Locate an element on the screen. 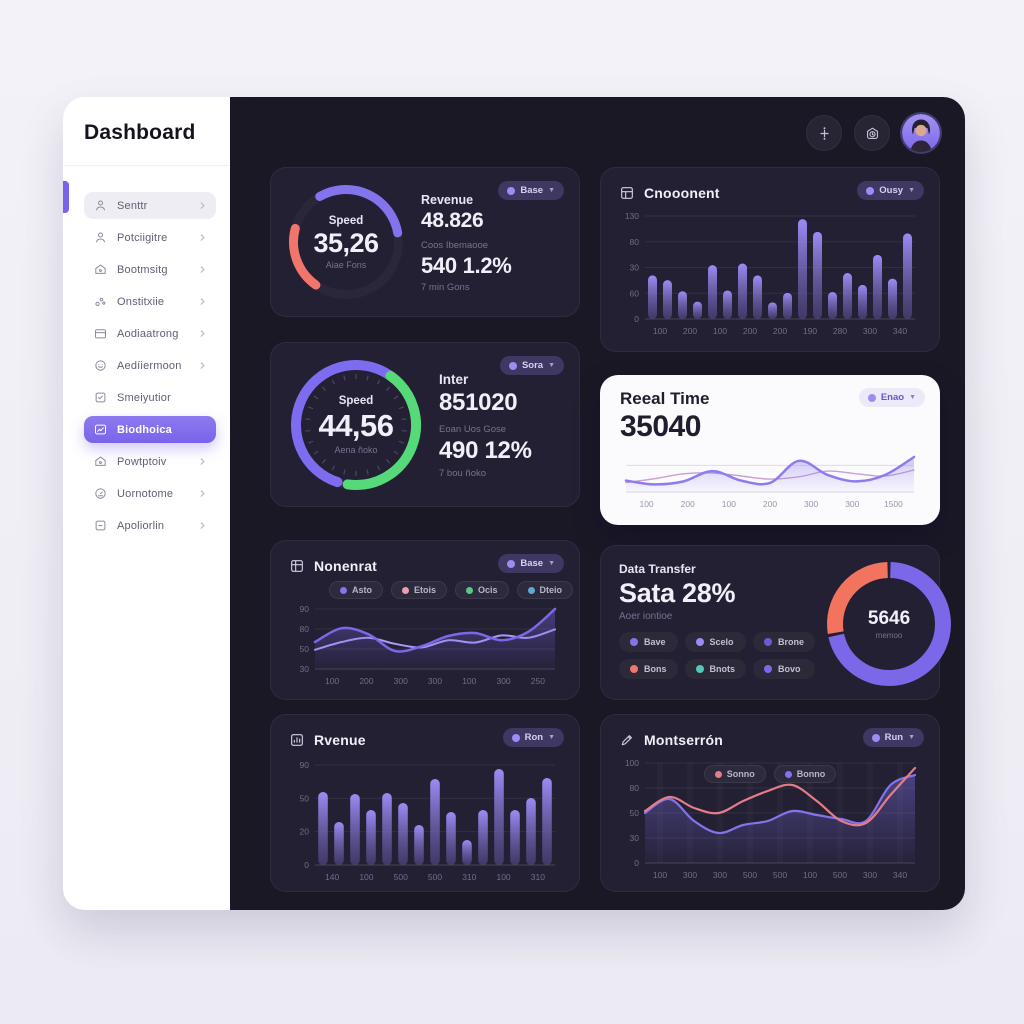 This screenshot has width=1024, height=1024. user-avatar is located at coordinates (921, 133).